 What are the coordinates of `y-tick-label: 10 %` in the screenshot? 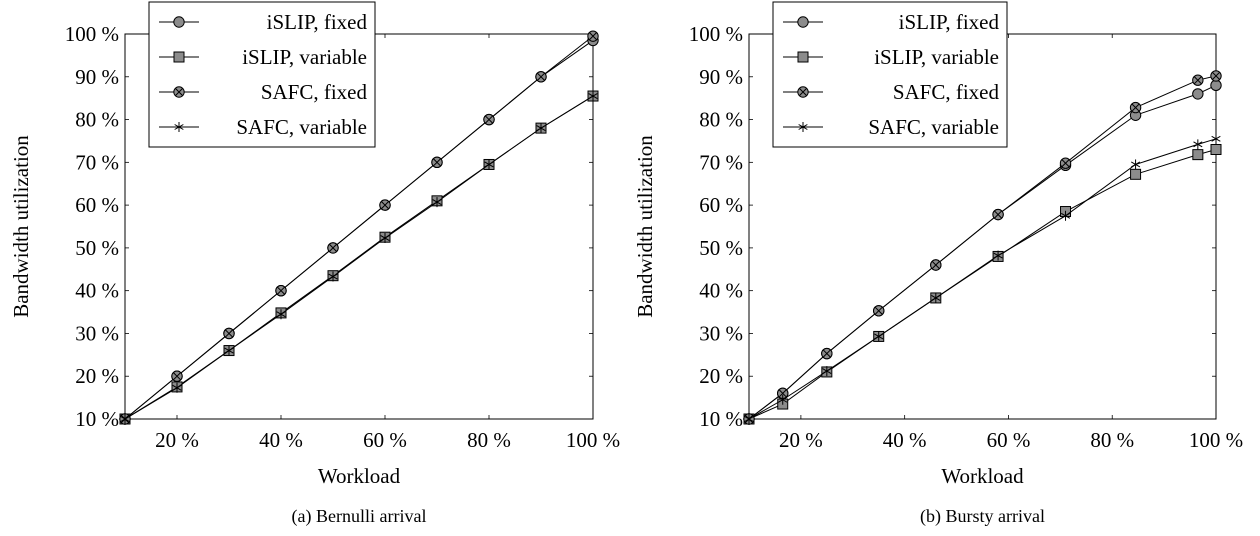 It's located at (721, 419).